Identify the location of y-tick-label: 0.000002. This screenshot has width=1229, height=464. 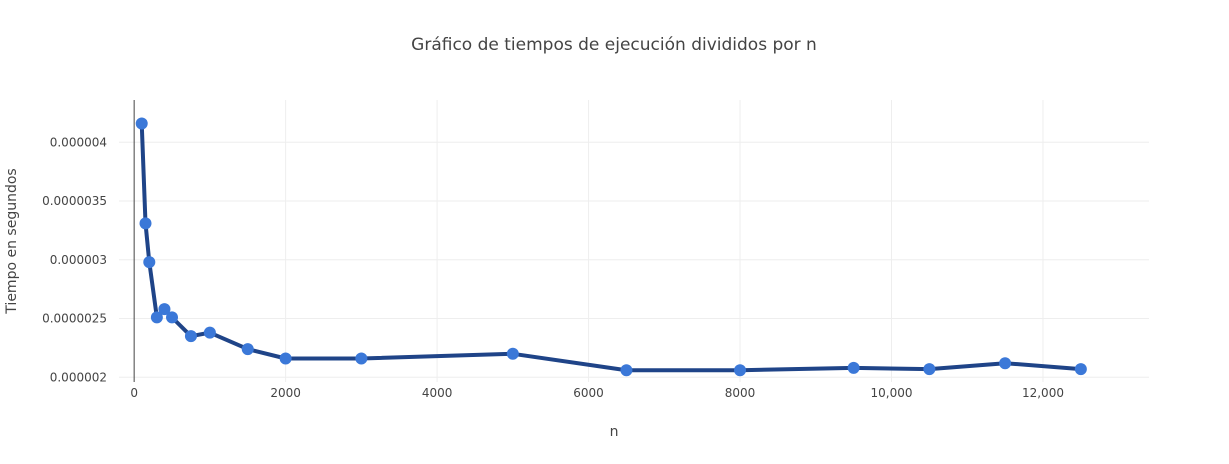
(78, 377).